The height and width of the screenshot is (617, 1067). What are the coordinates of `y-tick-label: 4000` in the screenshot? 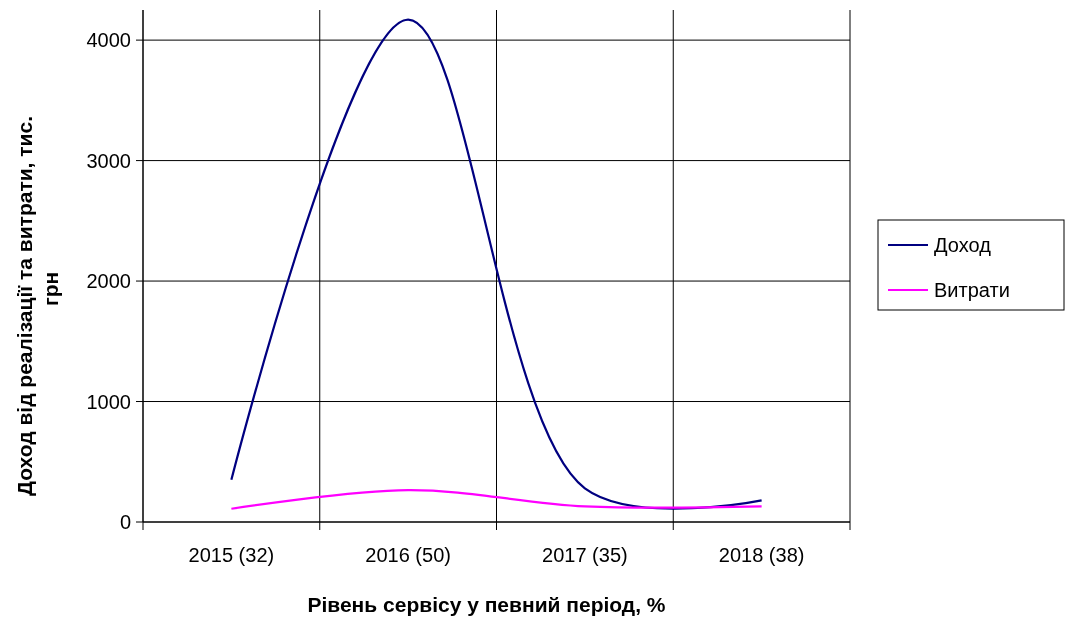 It's located at (108, 40).